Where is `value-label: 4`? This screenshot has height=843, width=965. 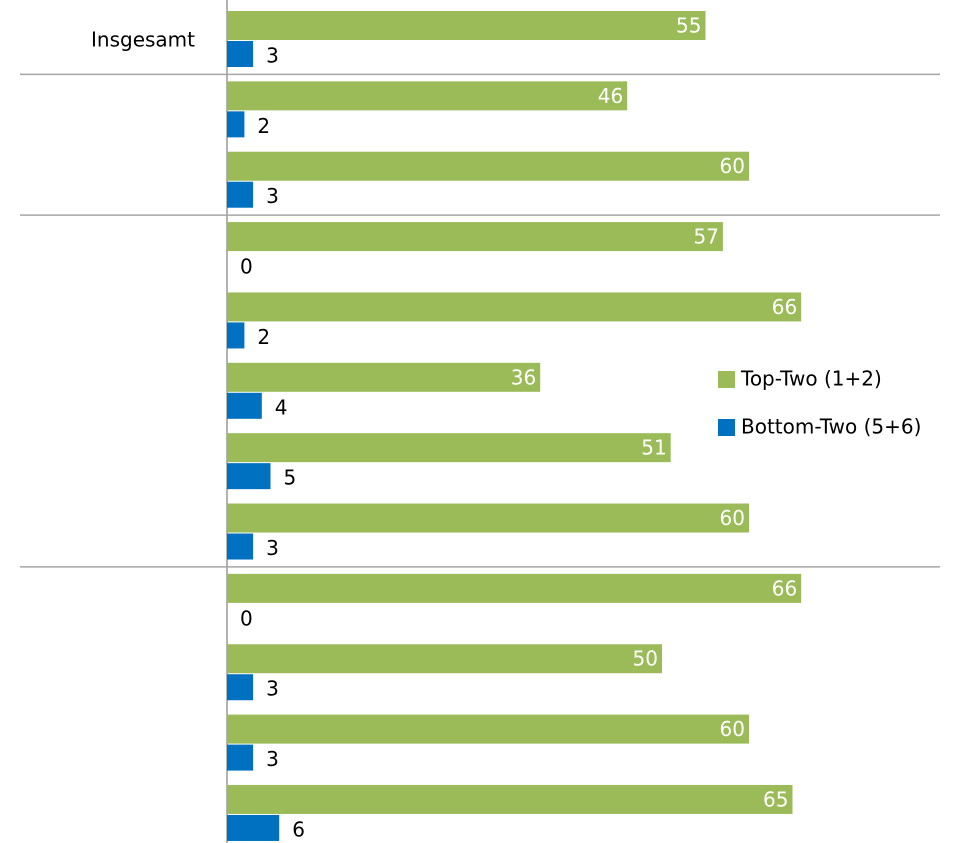 value-label: 4 is located at coordinates (281, 407).